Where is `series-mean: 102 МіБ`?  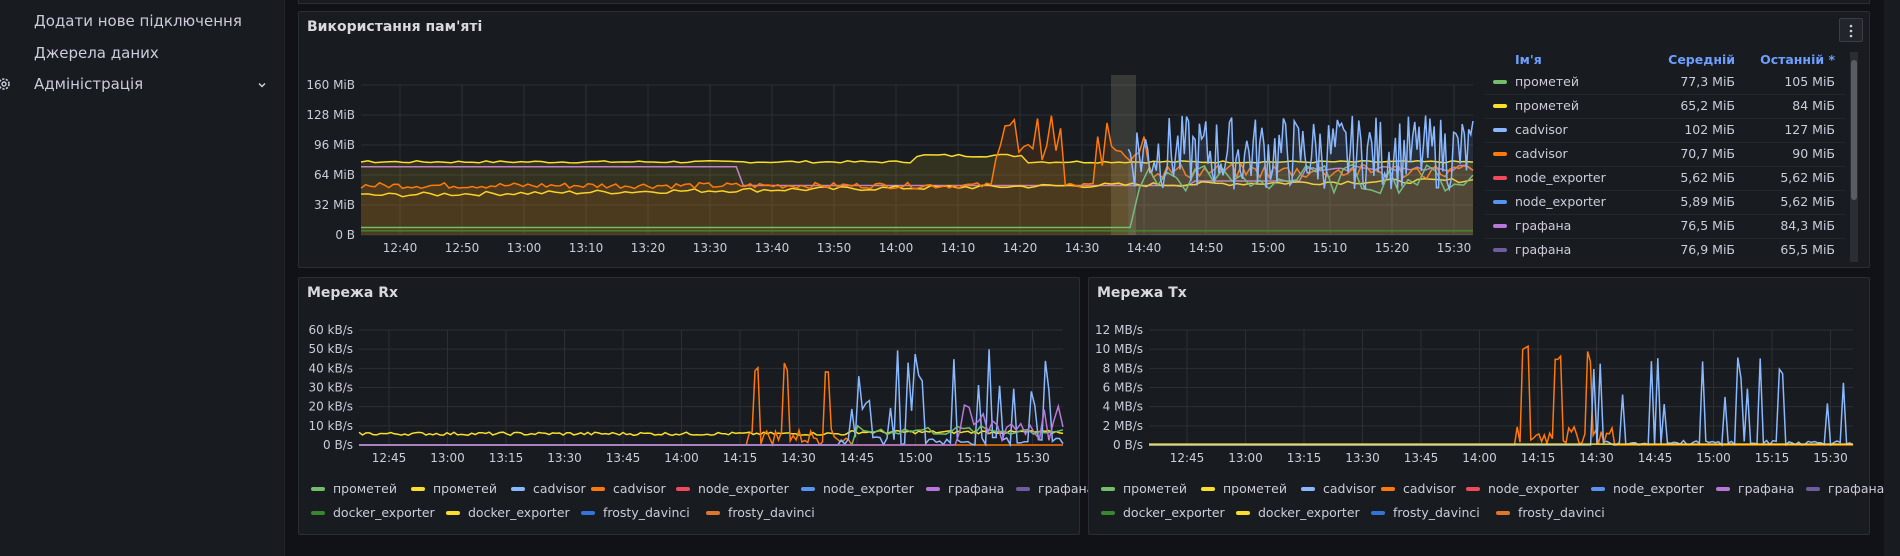 series-mean: 102 МіБ is located at coordinates (1709, 129).